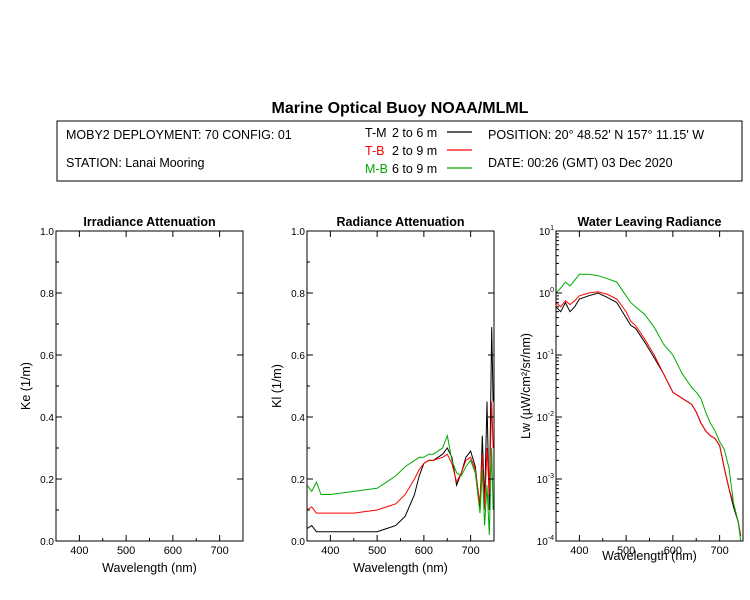  What do you see at coordinates (149, 222) in the screenshot?
I see `panel-title: Irradiance Attenuation` at bounding box center [149, 222].